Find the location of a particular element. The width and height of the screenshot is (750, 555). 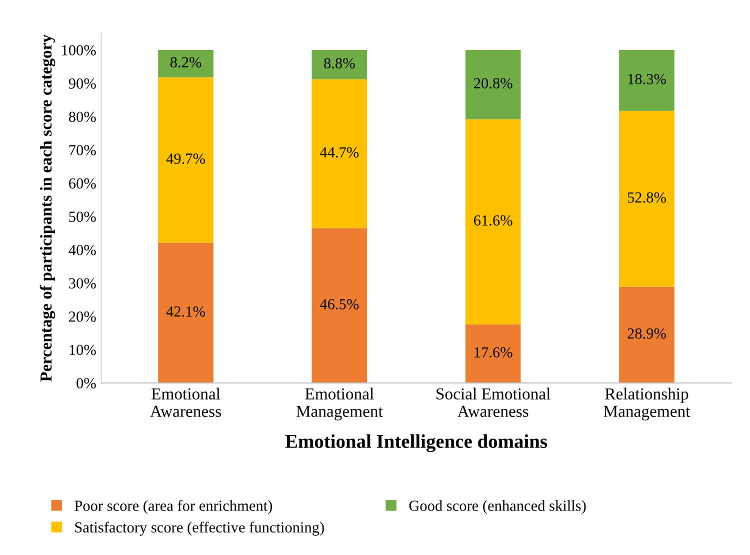

data-label: 20.8% is located at coordinates (493, 83).